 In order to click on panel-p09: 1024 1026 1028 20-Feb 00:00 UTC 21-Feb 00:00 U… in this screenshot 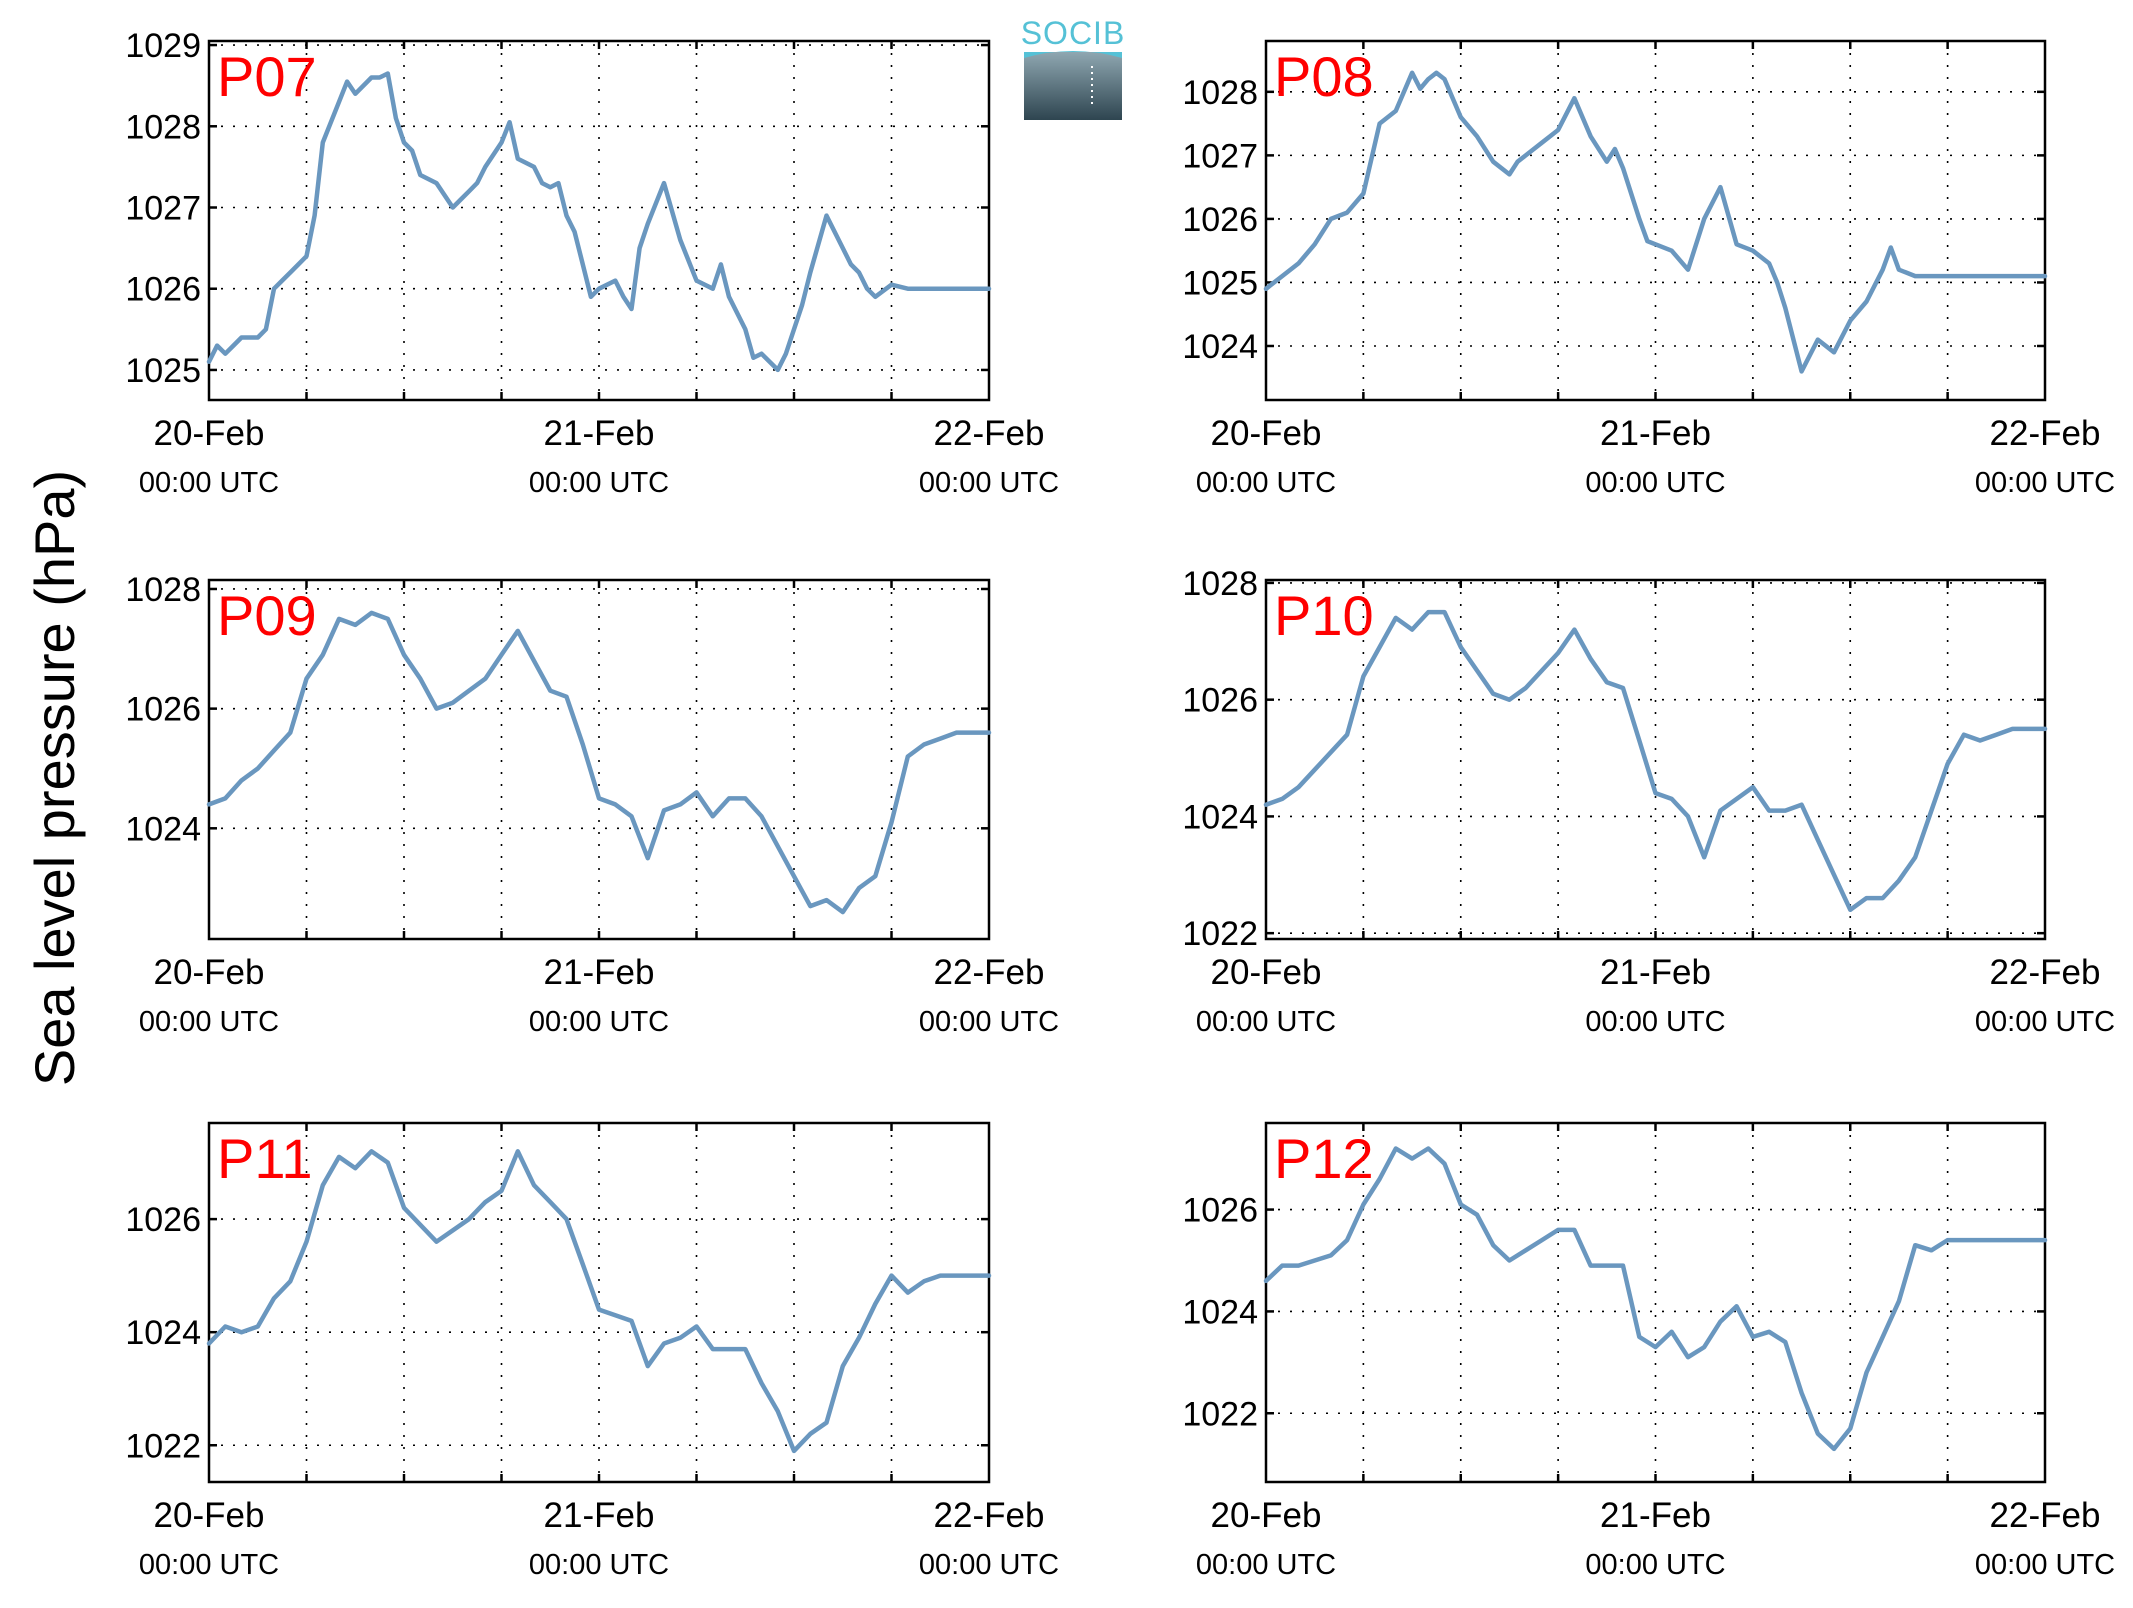, I will do `click(592, 804)`.